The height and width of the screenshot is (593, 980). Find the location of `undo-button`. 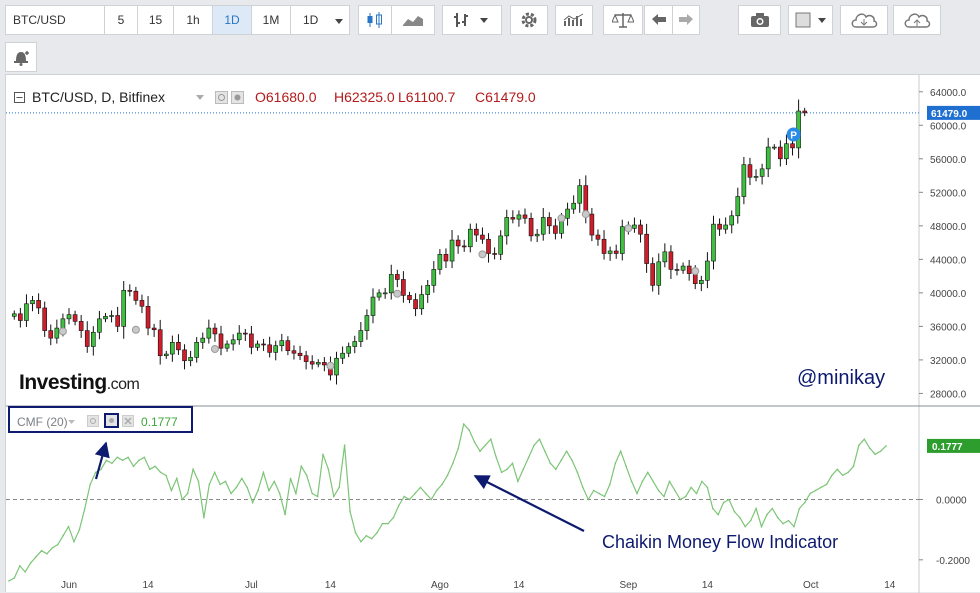

undo-button is located at coordinates (658, 20).